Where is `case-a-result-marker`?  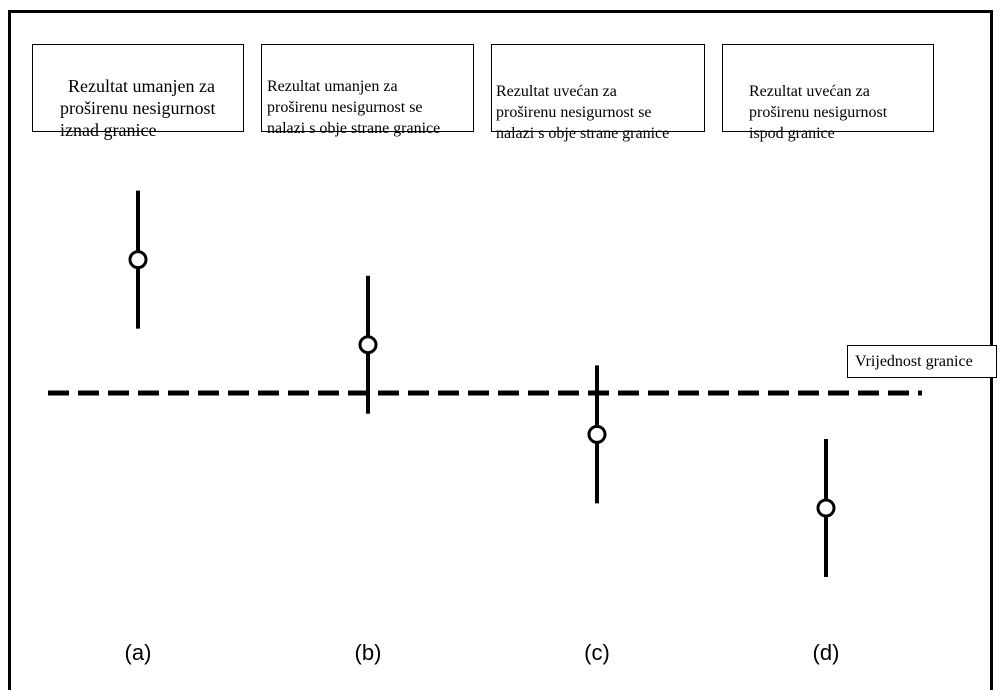 case-a-result-marker is located at coordinates (138, 260).